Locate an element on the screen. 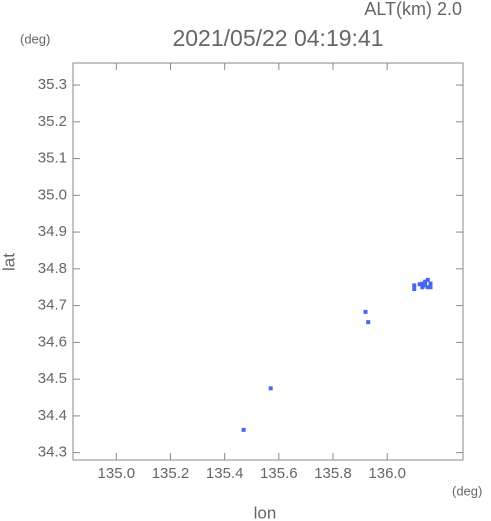 This screenshot has width=491, height=521. y-axis-label: lat is located at coordinates (9, 262).